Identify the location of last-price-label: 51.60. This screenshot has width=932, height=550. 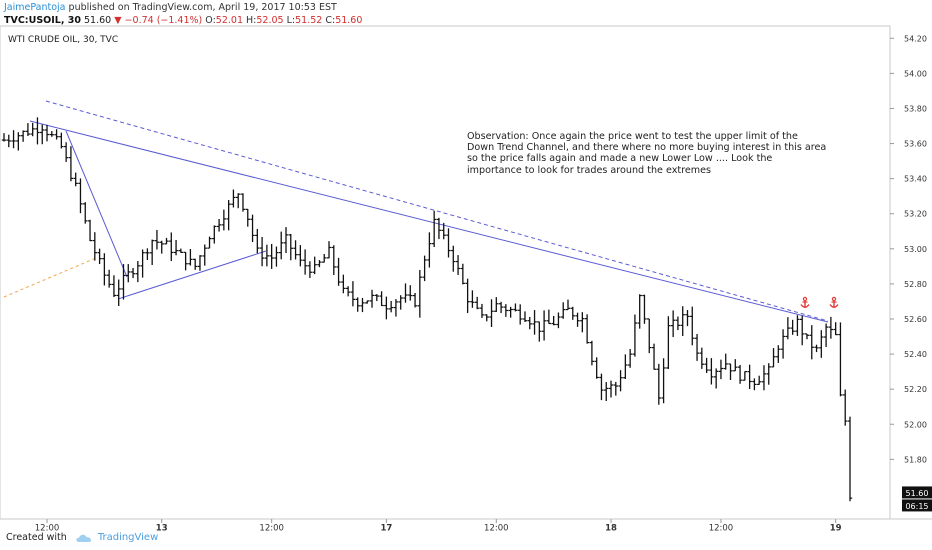
(917, 493).